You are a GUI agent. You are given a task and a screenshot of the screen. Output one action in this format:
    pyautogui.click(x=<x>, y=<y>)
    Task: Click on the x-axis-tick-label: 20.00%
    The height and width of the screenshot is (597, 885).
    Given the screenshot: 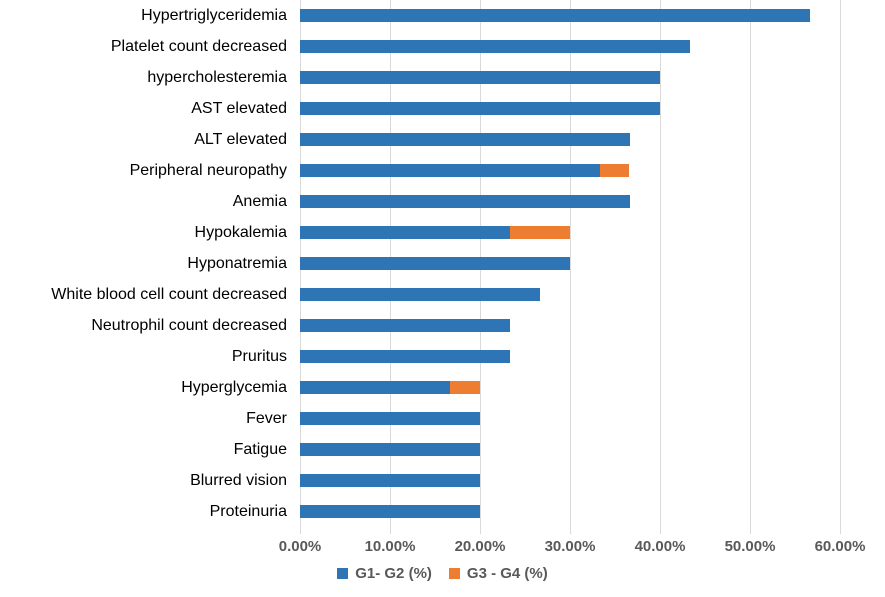 What is the action you would take?
    pyautogui.click(x=480, y=546)
    